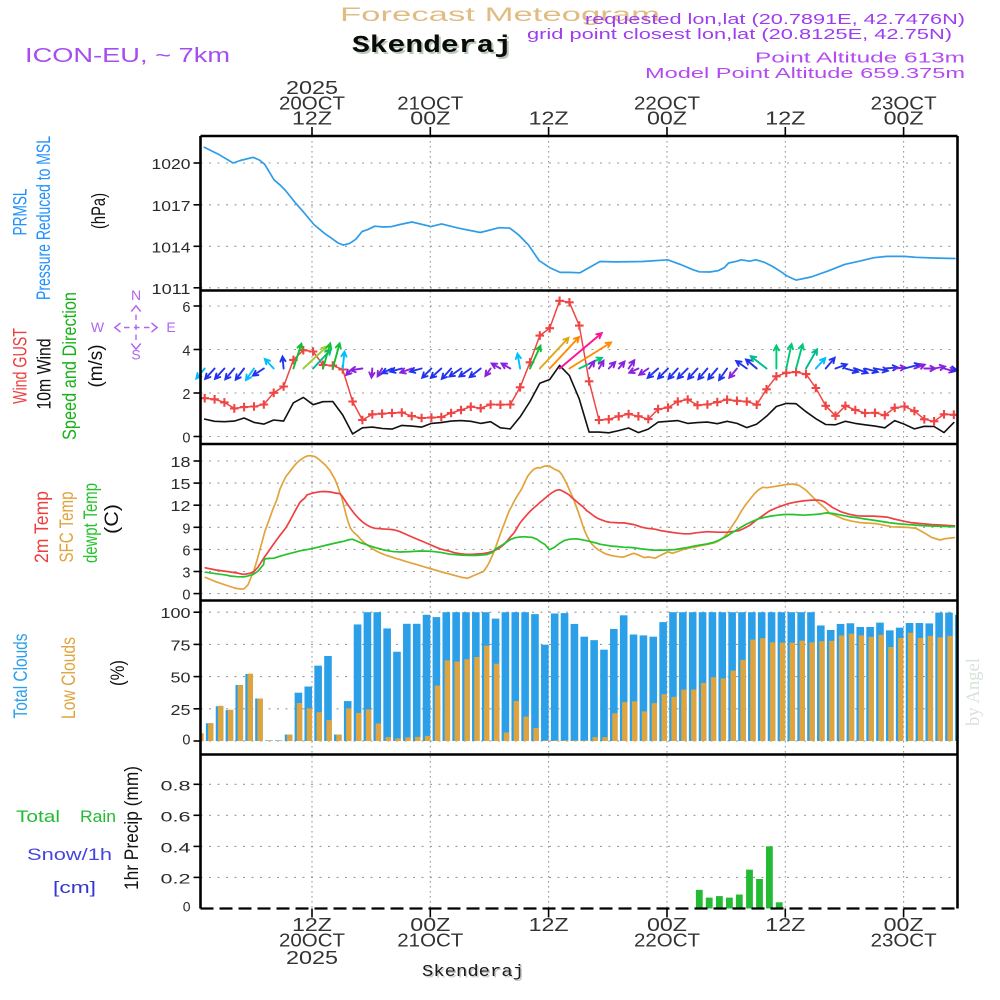 This screenshot has height=1000, width=1000. Describe the element at coordinates (171, 165) in the screenshot. I see `svg-text: 1020` at that location.